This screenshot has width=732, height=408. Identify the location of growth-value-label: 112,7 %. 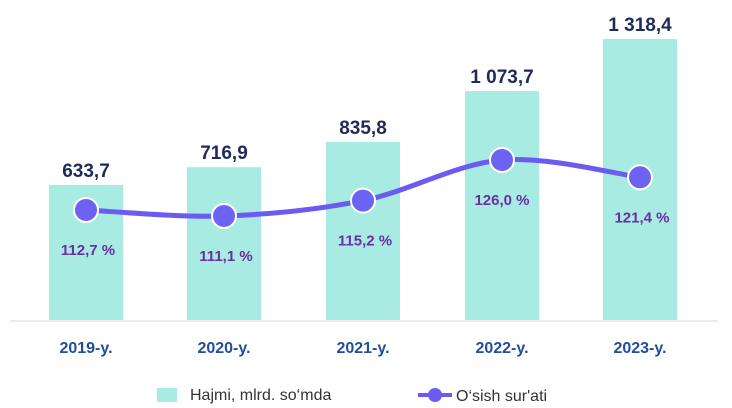
(88, 250).